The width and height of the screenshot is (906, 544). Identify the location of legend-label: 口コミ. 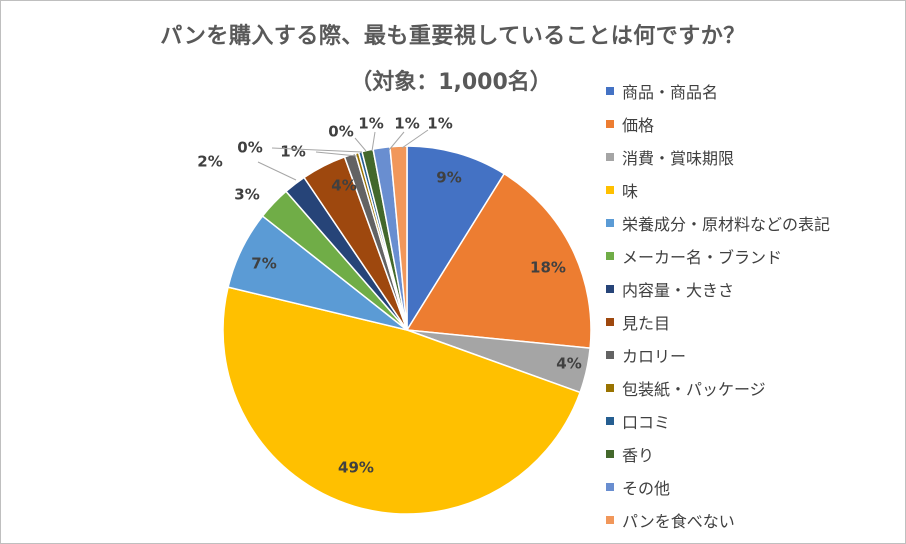
(646, 422).